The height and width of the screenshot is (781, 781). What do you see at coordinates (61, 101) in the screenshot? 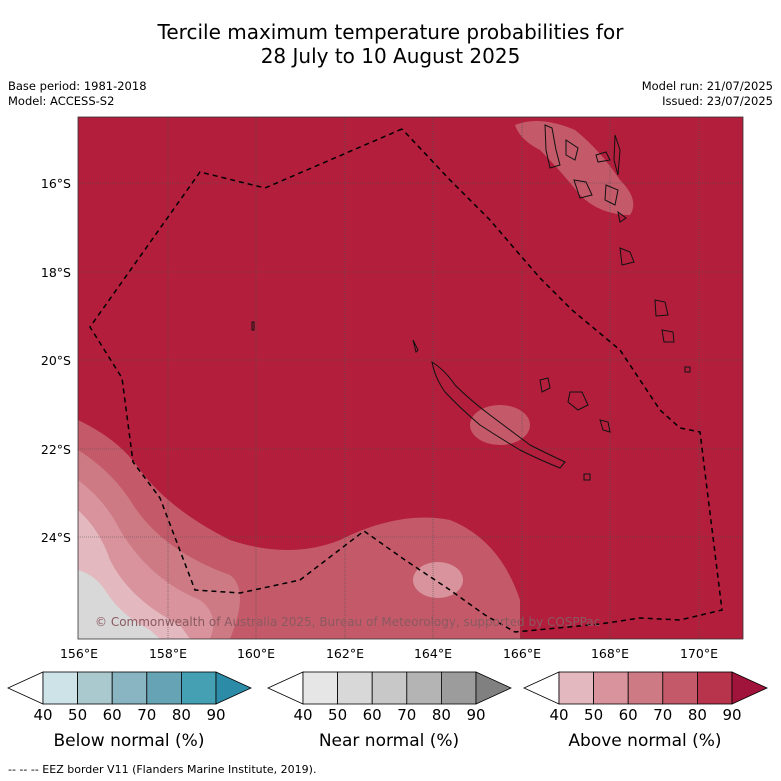
I see `model-name: Model: ACCESS-S2` at bounding box center [61, 101].